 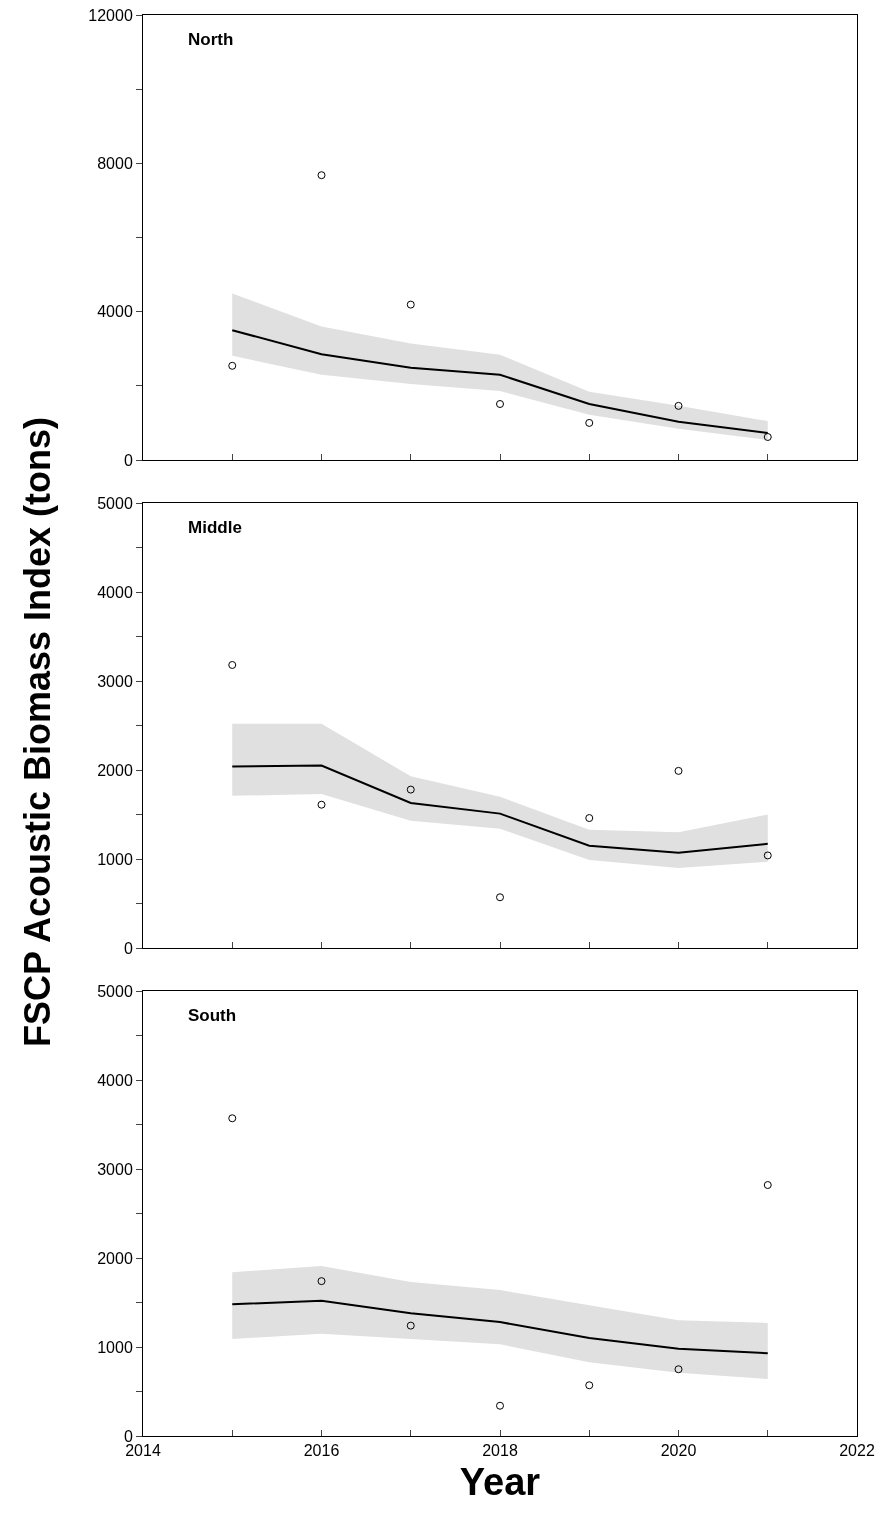 I want to click on y-tick-label: 12000, so click(x=110, y=15).